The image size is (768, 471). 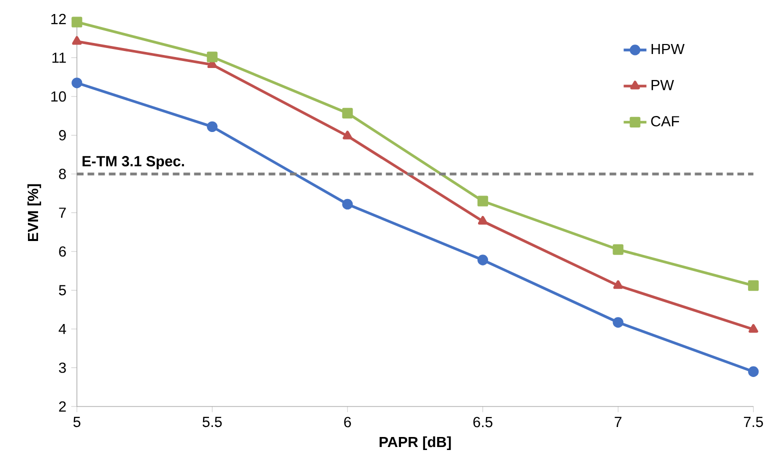 What do you see at coordinates (62, 329) in the screenshot?
I see `y-tick-label: 4` at bounding box center [62, 329].